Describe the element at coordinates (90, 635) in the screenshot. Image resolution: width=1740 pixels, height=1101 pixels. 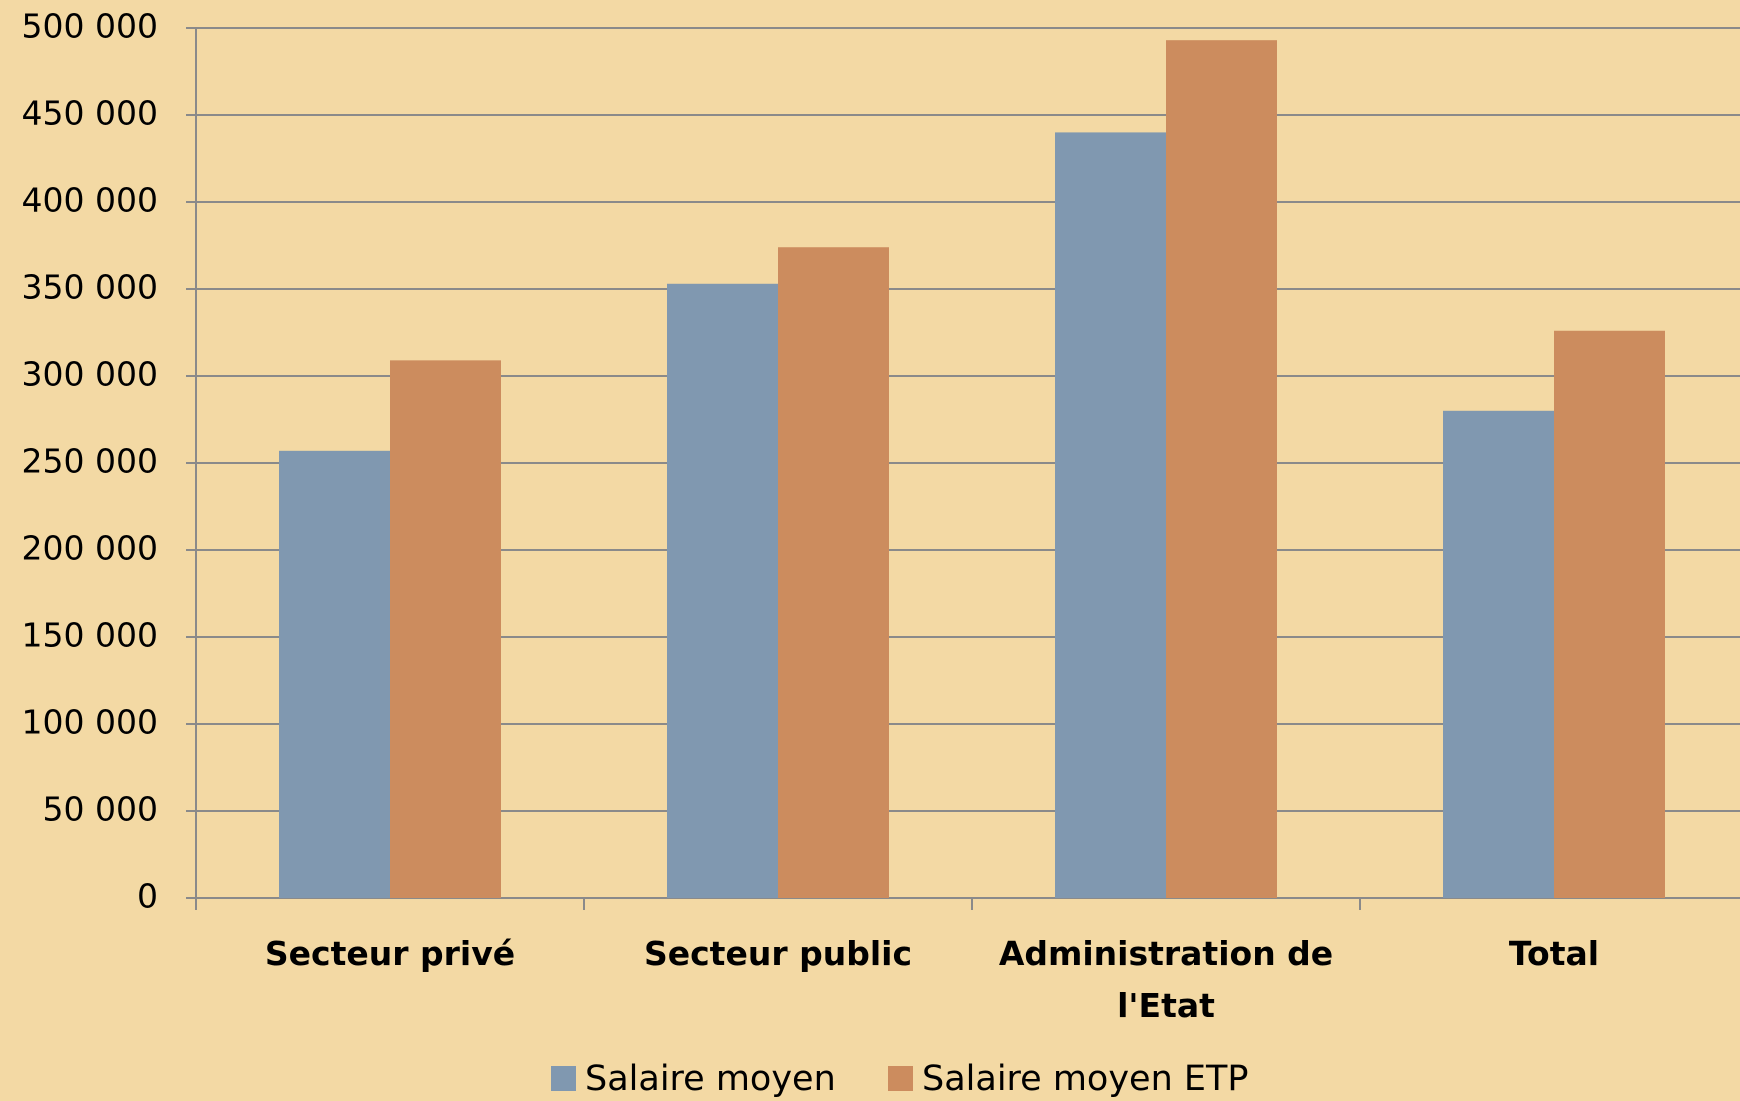
I see `y-tick-label: 150 000` at that location.